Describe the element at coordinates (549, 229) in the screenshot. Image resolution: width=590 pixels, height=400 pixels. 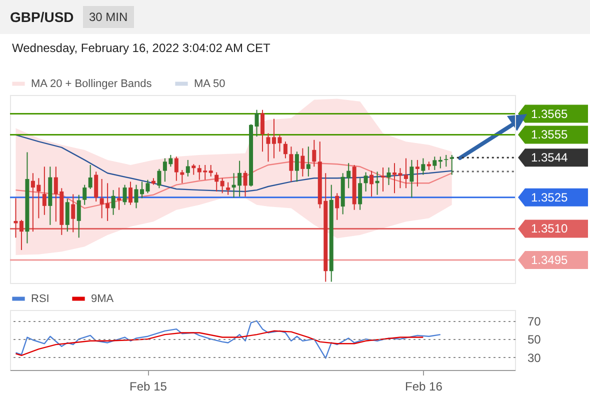
I see `y-tick-label: 1.3510` at that location.